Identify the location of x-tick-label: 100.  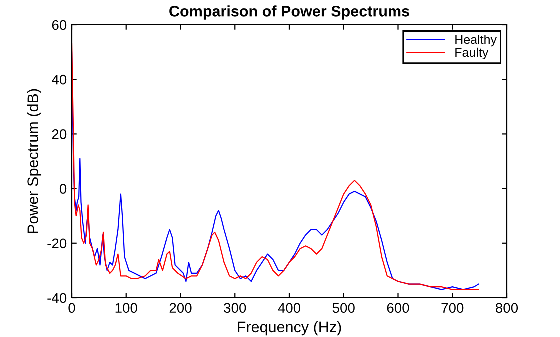
(127, 308).